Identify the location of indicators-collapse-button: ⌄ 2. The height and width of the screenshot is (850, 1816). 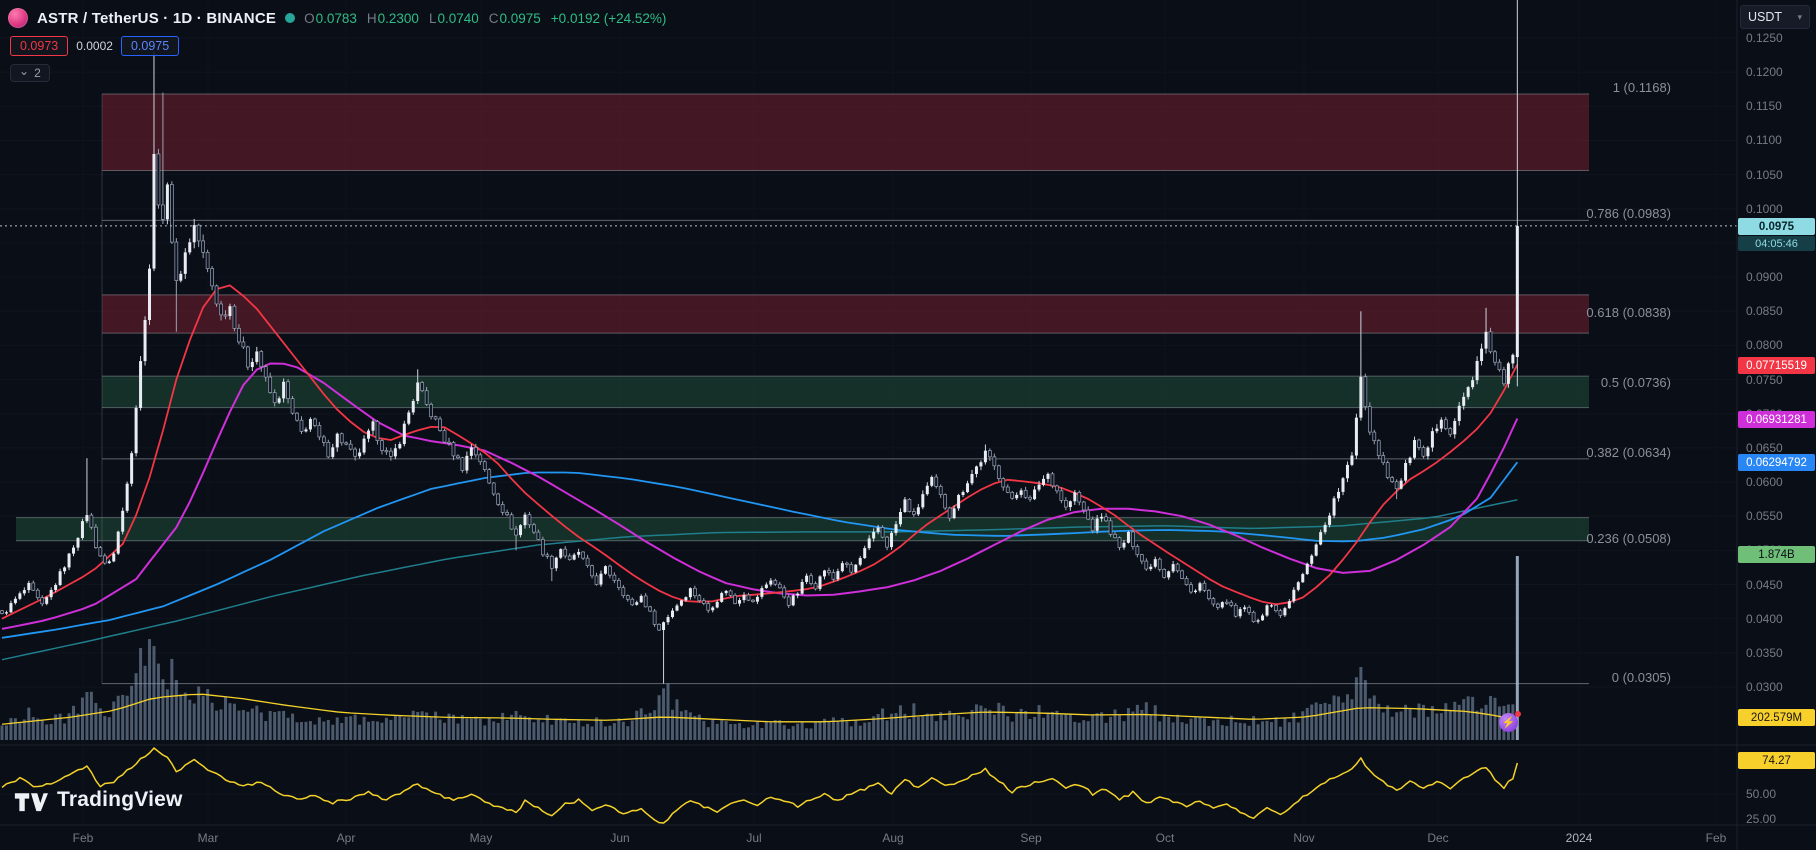
(30, 73).